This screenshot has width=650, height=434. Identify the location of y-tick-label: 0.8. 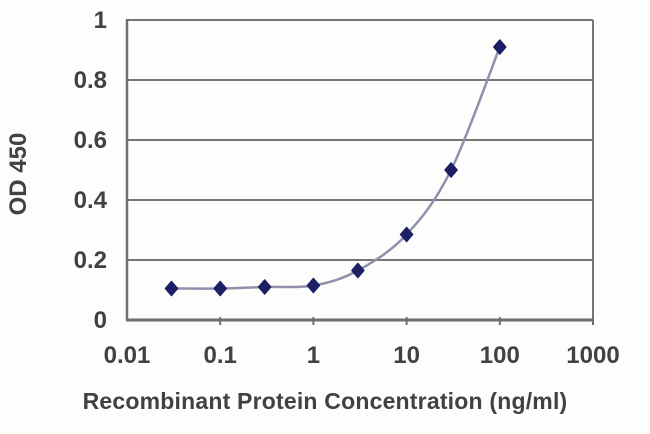
(90, 80).